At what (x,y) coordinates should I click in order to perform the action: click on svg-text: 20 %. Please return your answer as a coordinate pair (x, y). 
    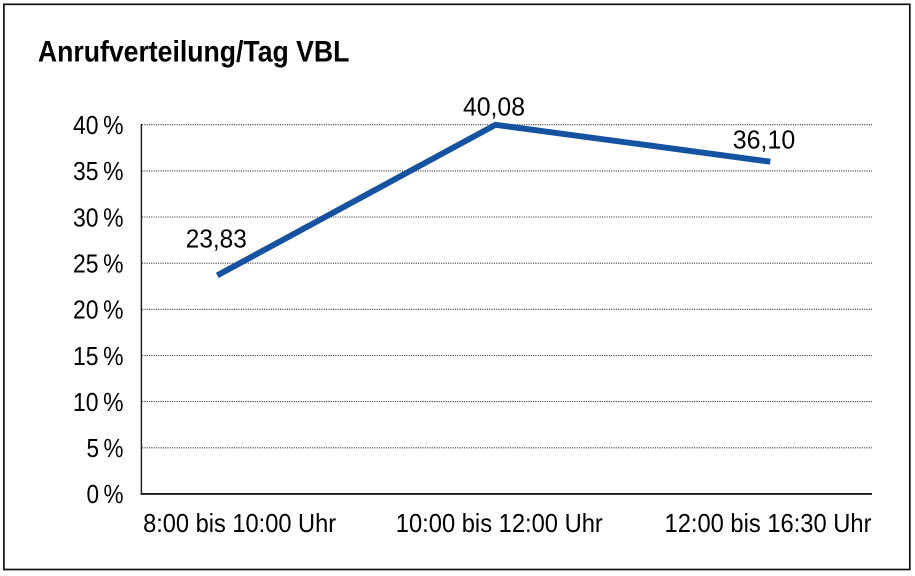
    Looking at the image, I should click on (98, 310).